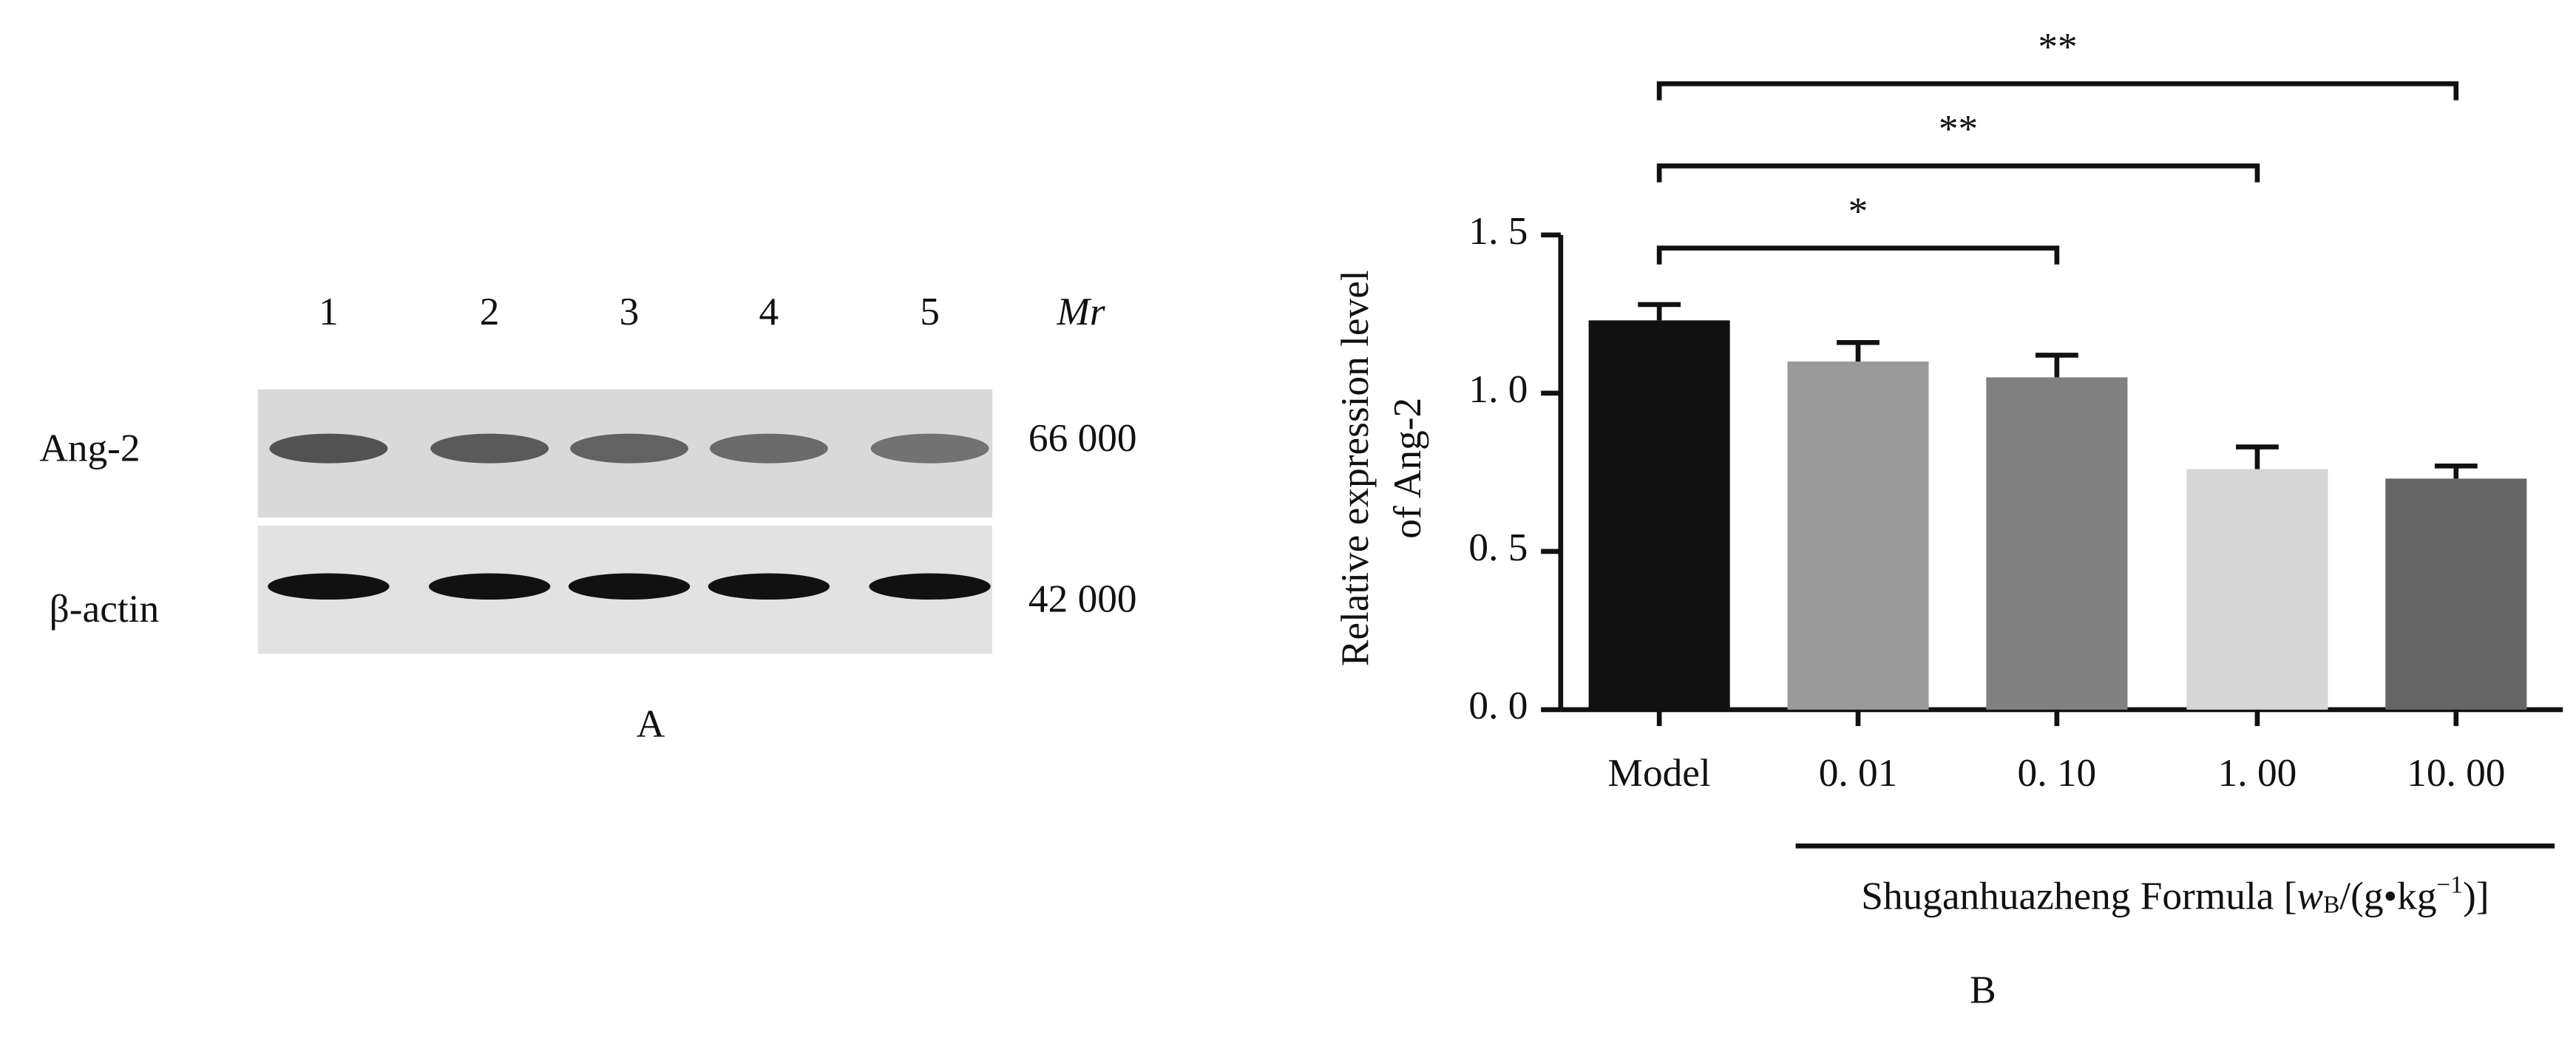 The width and height of the screenshot is (2576, 1052). What do you see at coordinates (1858, 211) in the screenshot?
I see `significance-label: *` at bounding box center [1858, 211].